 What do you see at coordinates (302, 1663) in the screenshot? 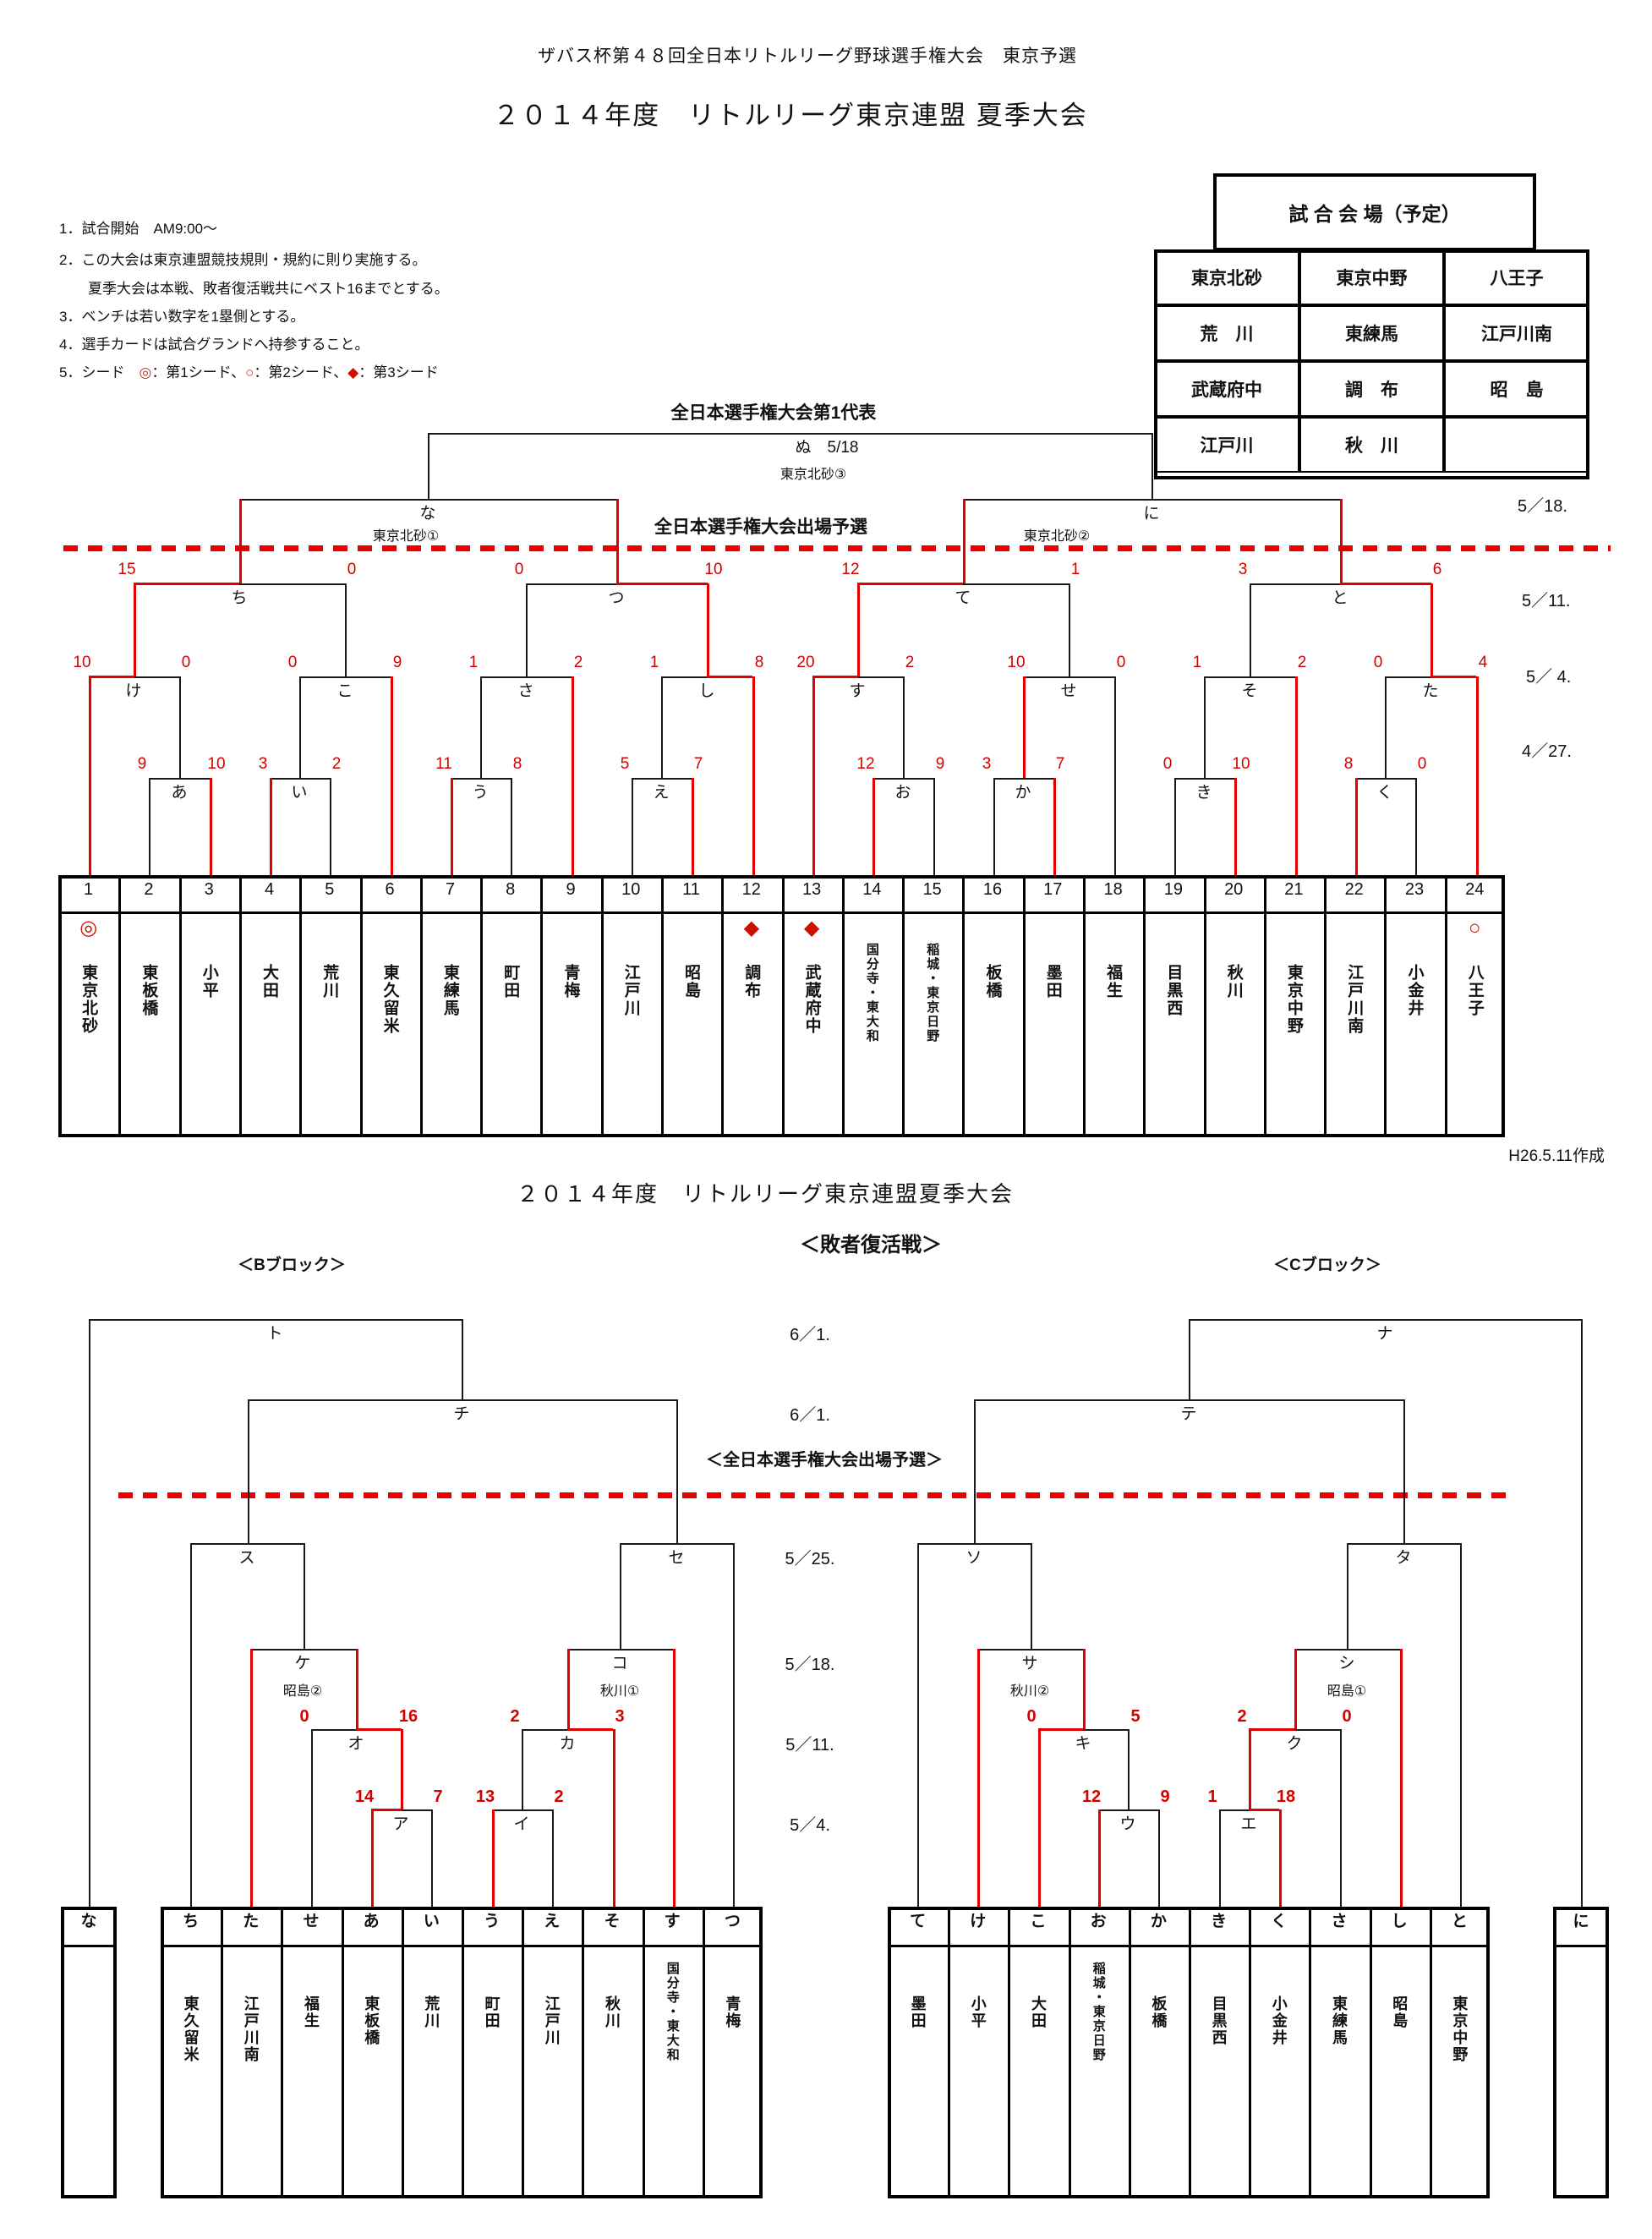
I see `revival-match-label-ケ: ケ` at bounding box center [302, 1663].